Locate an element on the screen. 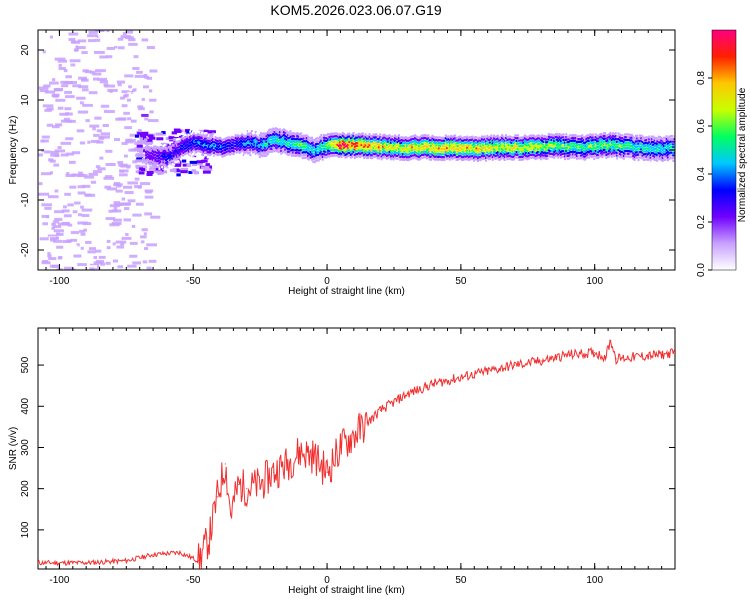 The image size is (750, 600). x-tick-label: -50 is located at coordinates (193, 281).